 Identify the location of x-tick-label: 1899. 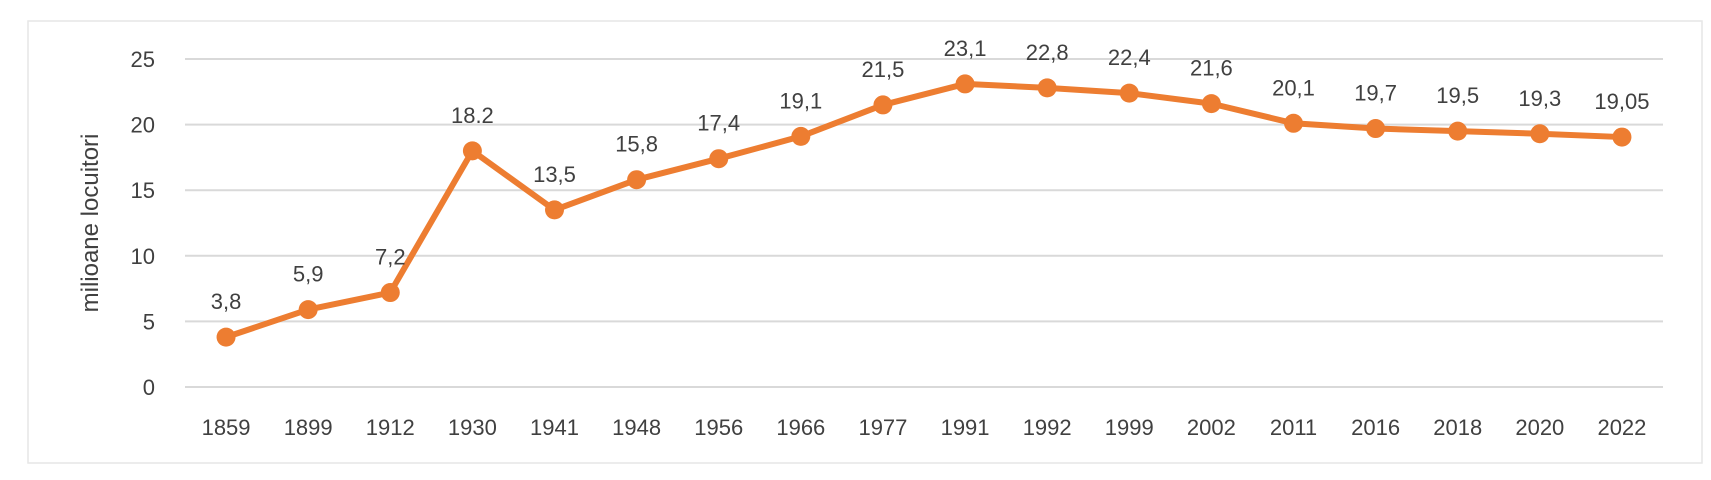
(308, 427).